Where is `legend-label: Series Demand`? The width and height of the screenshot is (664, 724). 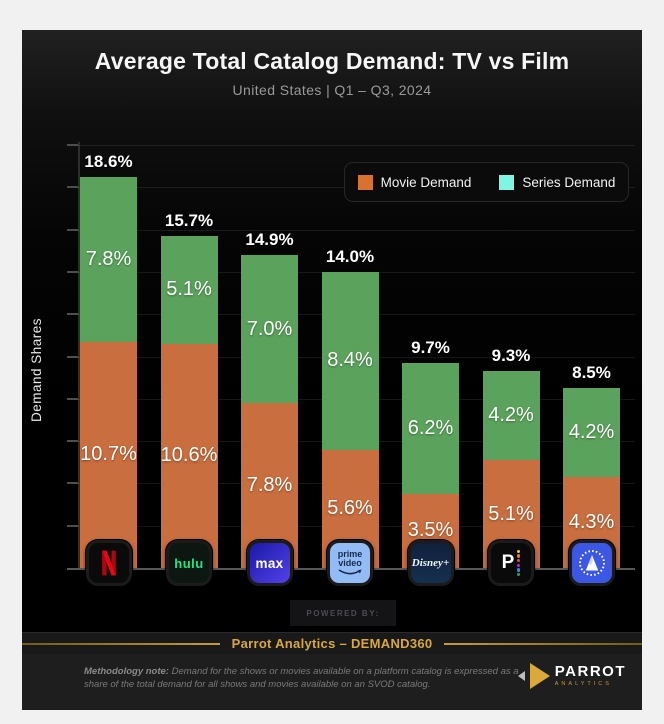
legend-label: Series Demand is located at coordinates (569, 182).